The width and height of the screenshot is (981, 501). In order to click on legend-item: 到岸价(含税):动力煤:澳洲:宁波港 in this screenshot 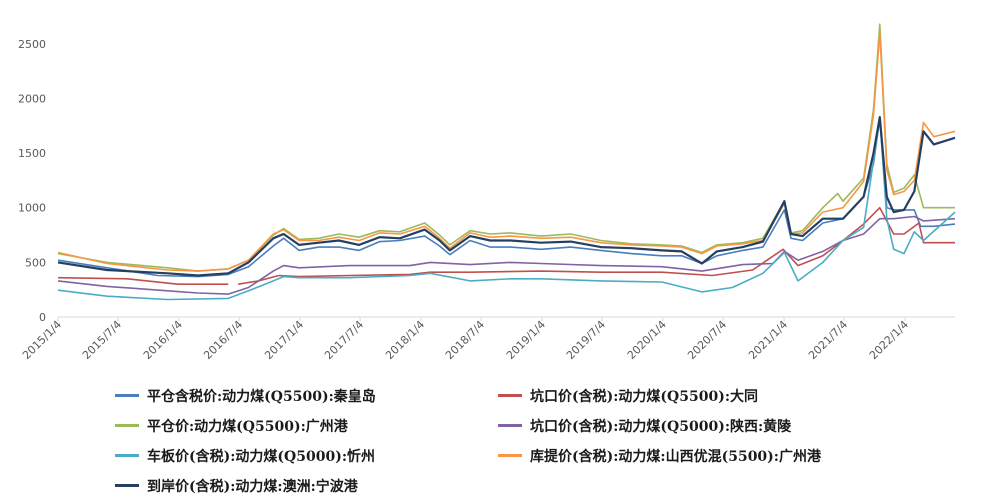, I will do `click(306, 485)`.